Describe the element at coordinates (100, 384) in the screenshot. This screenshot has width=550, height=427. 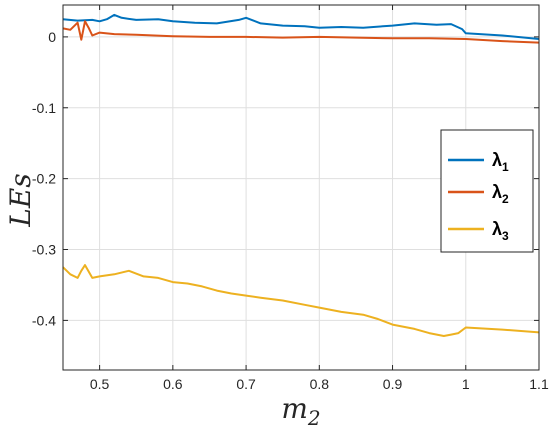
I see `x-tick-label: 0.5` at that location.